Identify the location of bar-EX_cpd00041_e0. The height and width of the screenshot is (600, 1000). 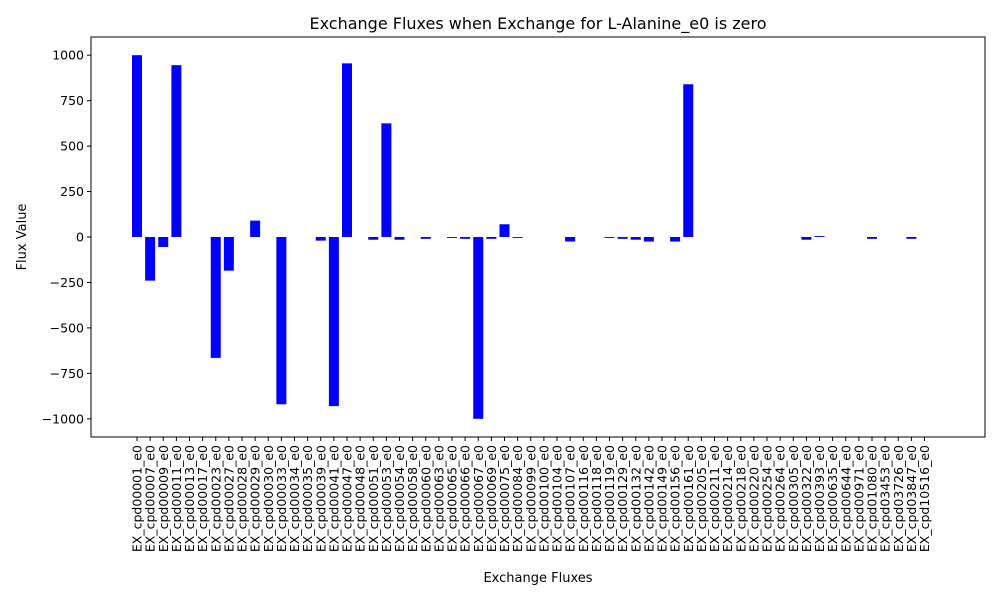
(333, 322).